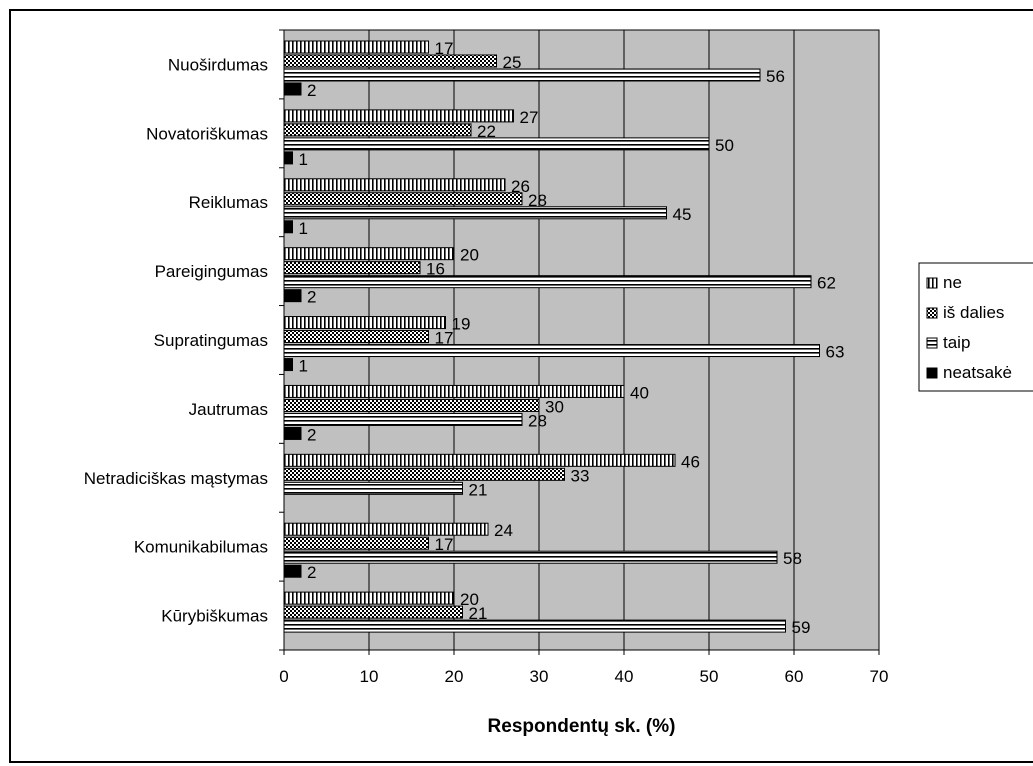 The image size is (1033, 766). I want to click on data-label: 46, so click(690, 461).